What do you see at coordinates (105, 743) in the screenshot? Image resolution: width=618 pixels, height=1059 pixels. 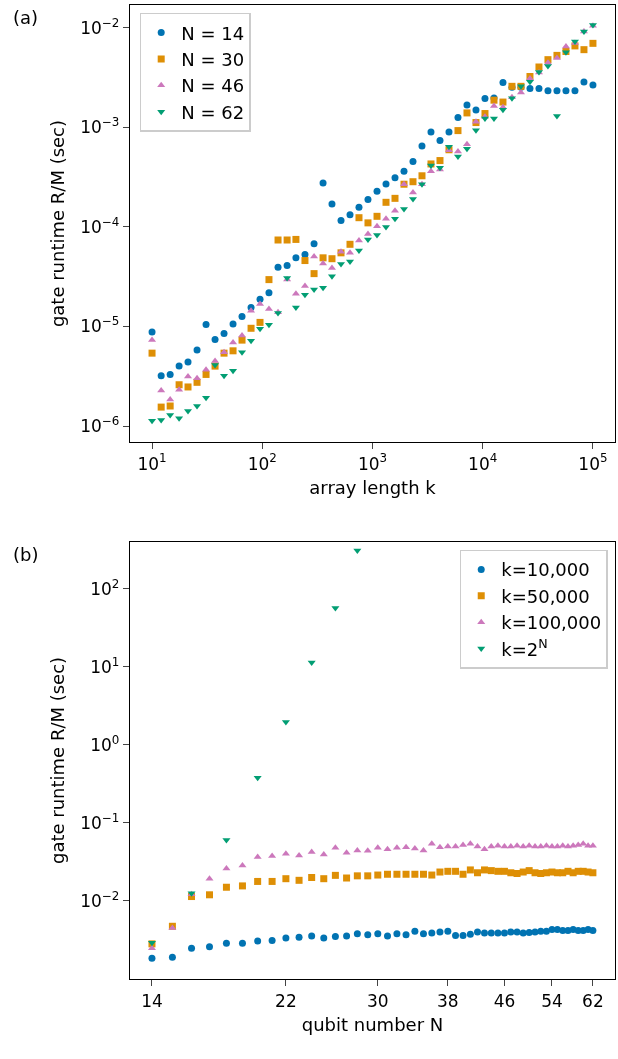 I see `y-tick-label: 10$^{0}$` at bounding box center [105, 743].